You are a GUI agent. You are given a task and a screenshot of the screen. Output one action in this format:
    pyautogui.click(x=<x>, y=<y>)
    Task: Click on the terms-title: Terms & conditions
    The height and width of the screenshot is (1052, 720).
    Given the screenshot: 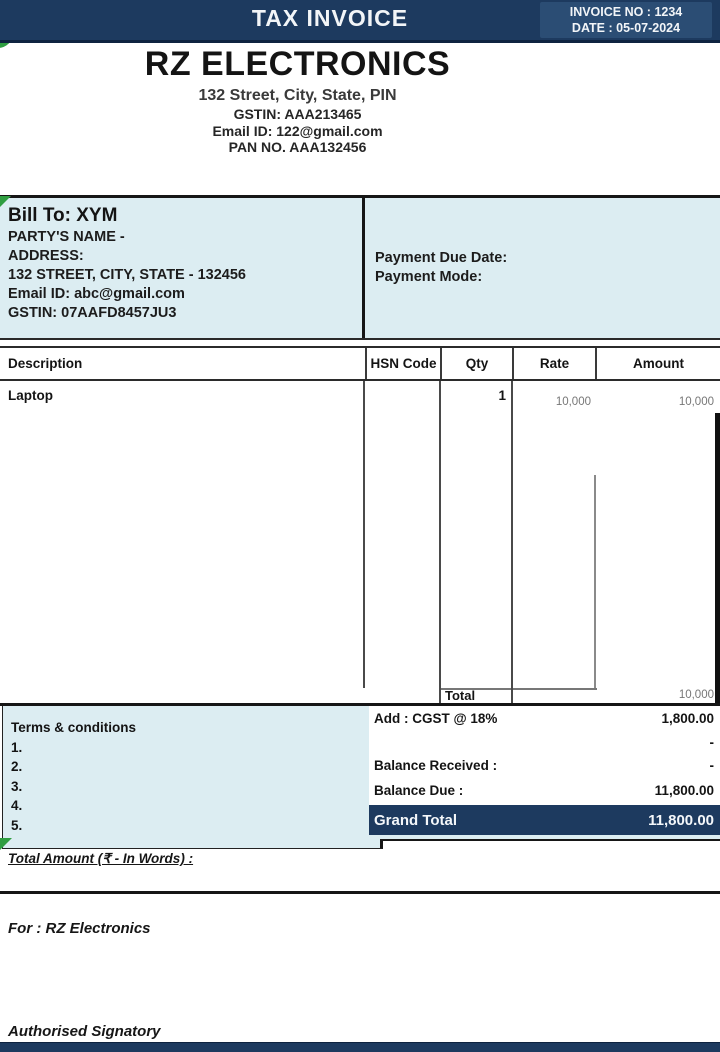 What is the action you would take?
    pyautogui.click(x=191, y=728)
    